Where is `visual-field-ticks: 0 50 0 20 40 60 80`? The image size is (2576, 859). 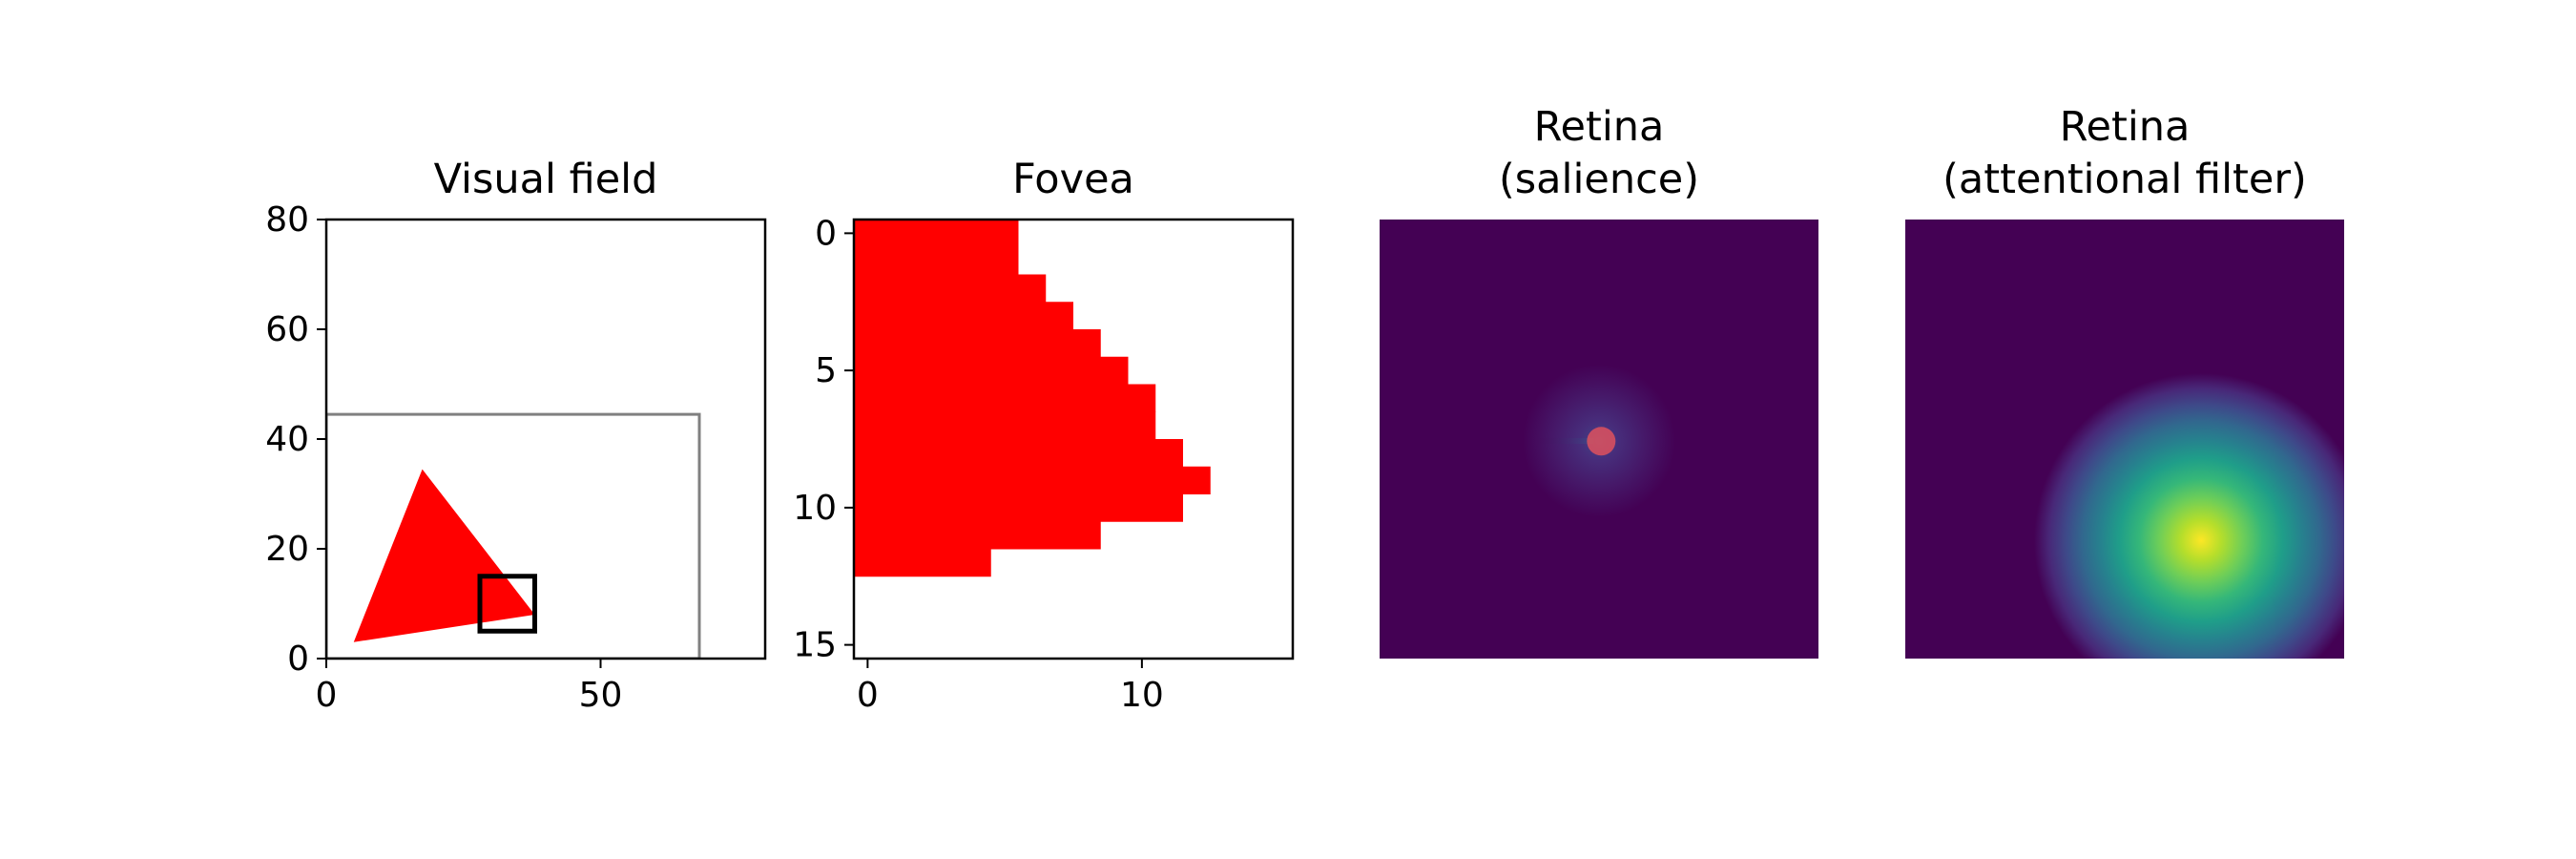 visual-field-ticks: 0 50 0 20 40 60 80 is located at coordinates (443, 457).